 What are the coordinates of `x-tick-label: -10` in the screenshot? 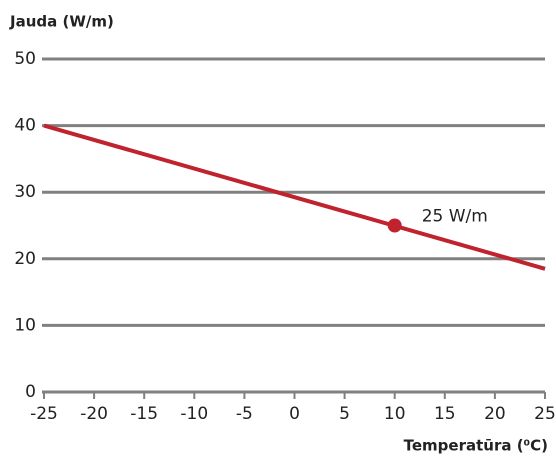 It's located at (194, 414).